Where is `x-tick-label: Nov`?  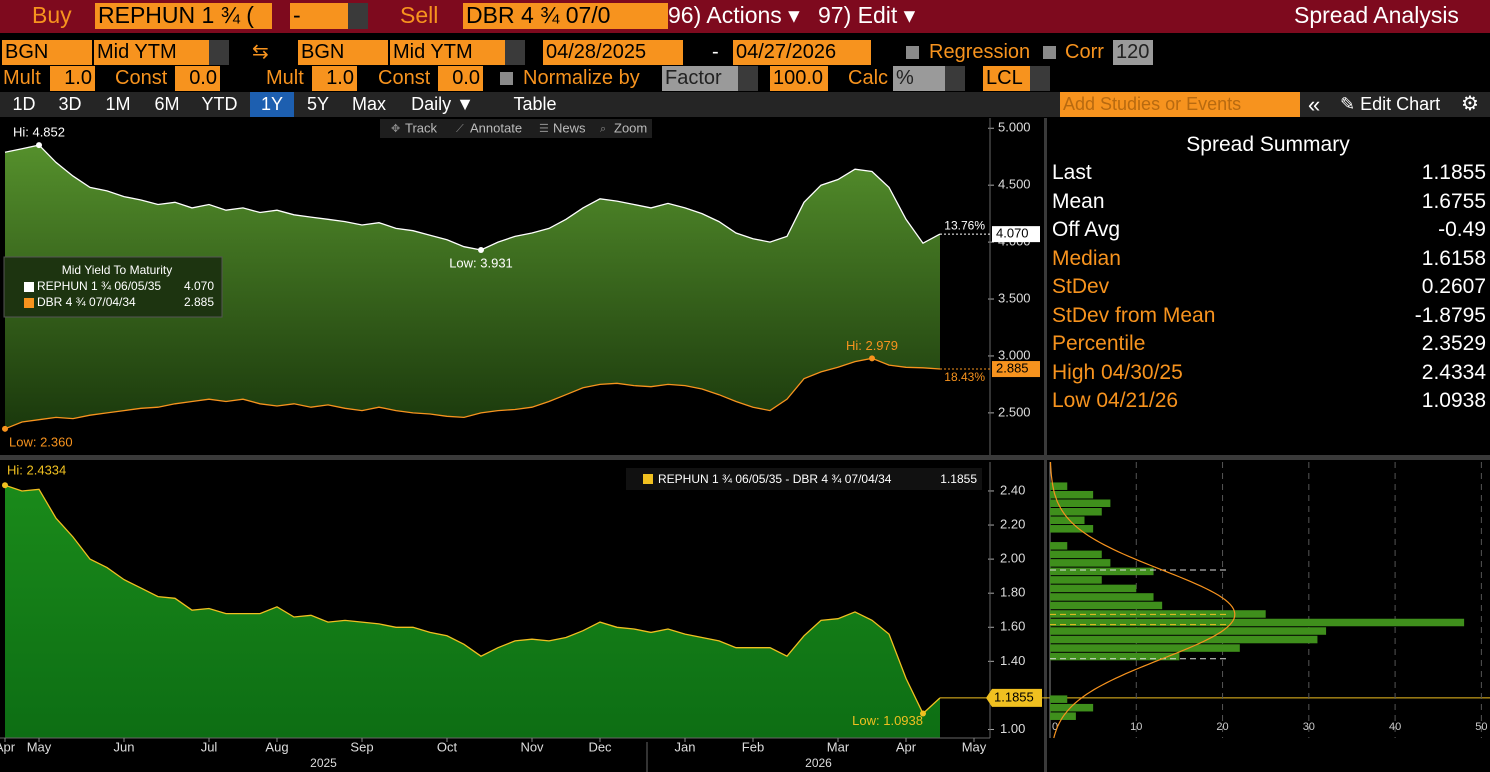
x-tick-label: Nov is located at coordinates (532, 746).